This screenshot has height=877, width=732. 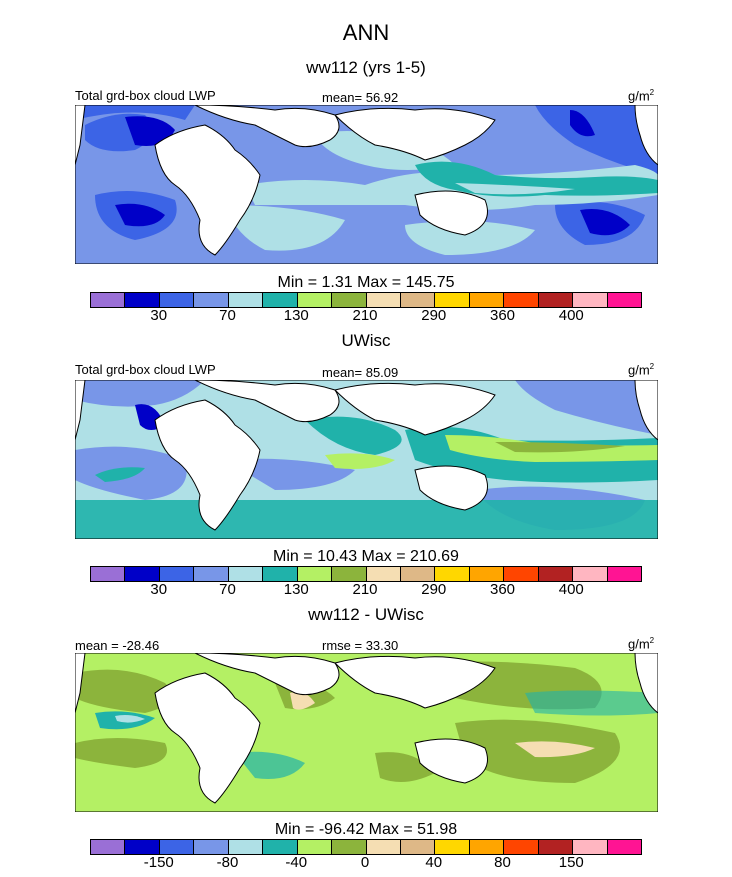 What do you see at coordinates (366, 67) in the screenshot?
I see `panel1-title: ww112 (yrs 1-5)` at bounding box center [366, 67].